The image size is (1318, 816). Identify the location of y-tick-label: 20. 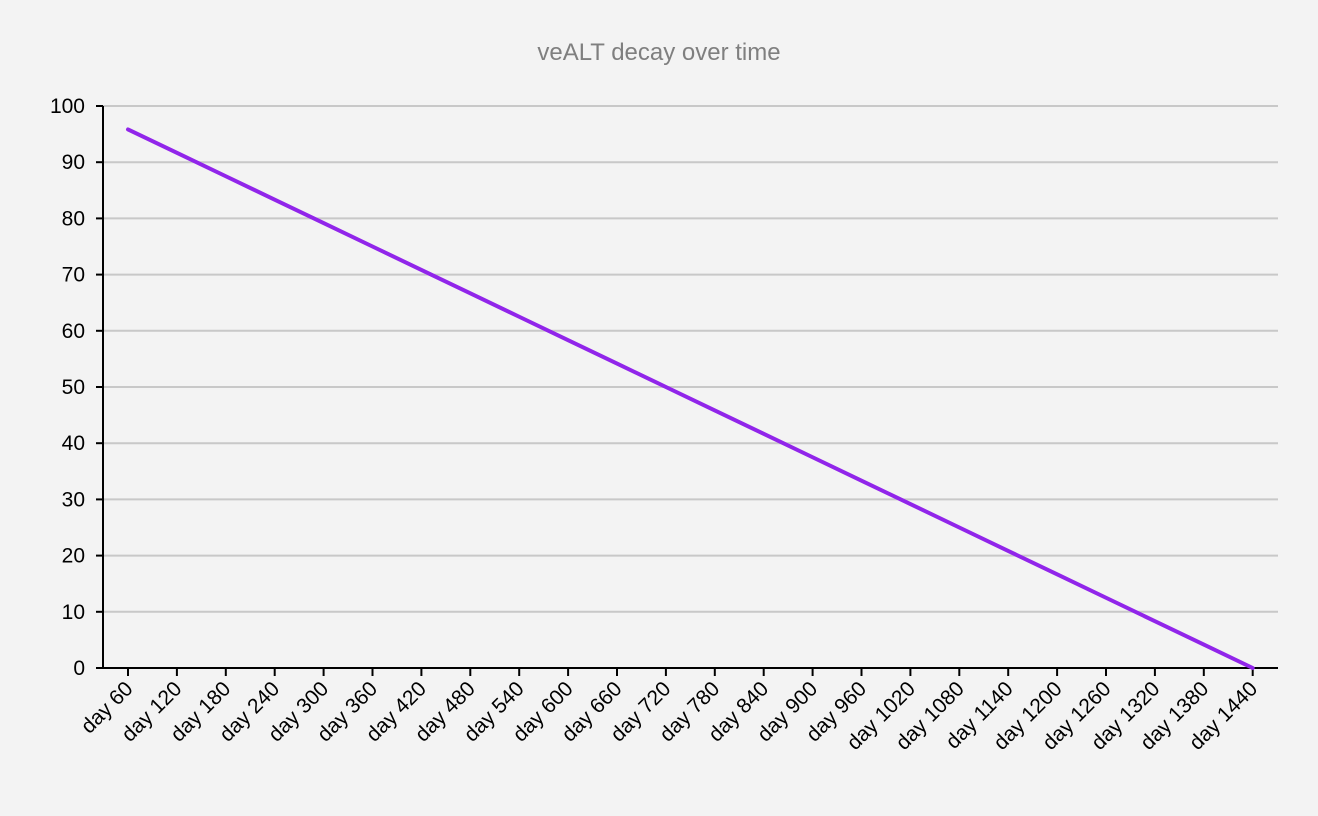
(73, 556).